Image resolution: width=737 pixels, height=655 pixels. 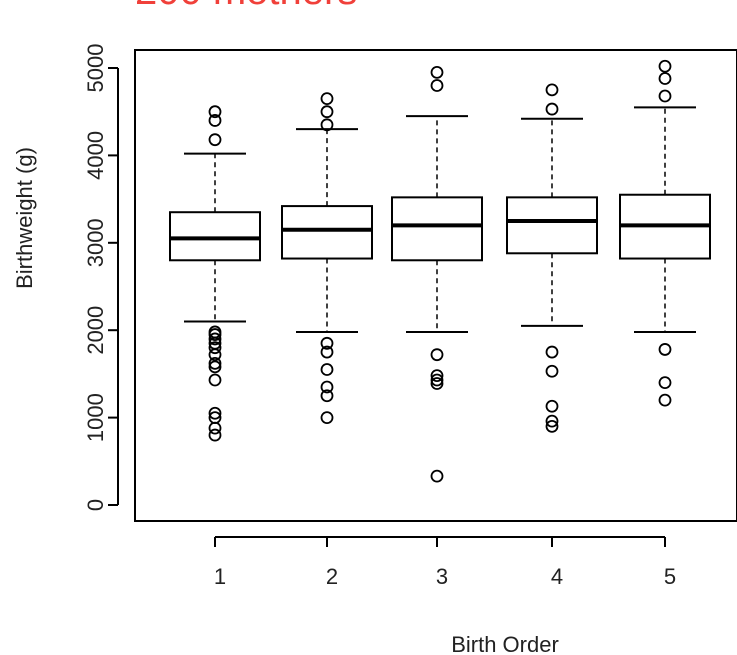 What do you see at coordinates (332, 576) in the screenshot?
I see `x-tick-label: 2` at bounding box center [332, 576].